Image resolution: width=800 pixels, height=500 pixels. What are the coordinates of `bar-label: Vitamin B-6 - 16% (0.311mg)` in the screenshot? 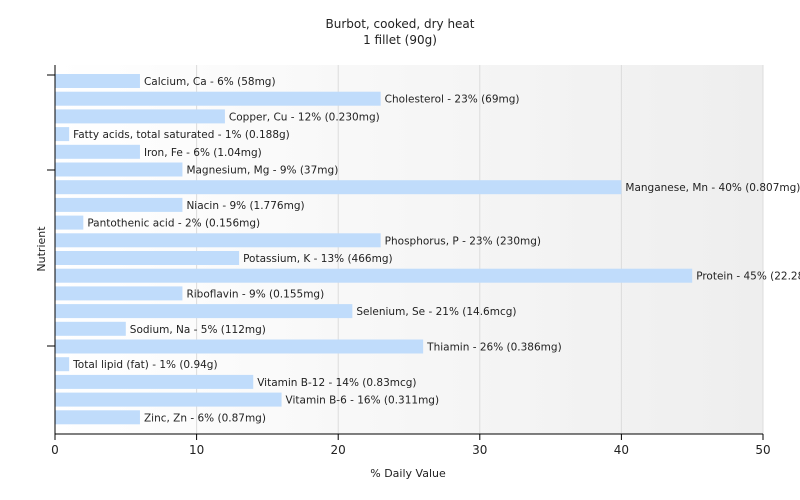 It's located at (363, 401).